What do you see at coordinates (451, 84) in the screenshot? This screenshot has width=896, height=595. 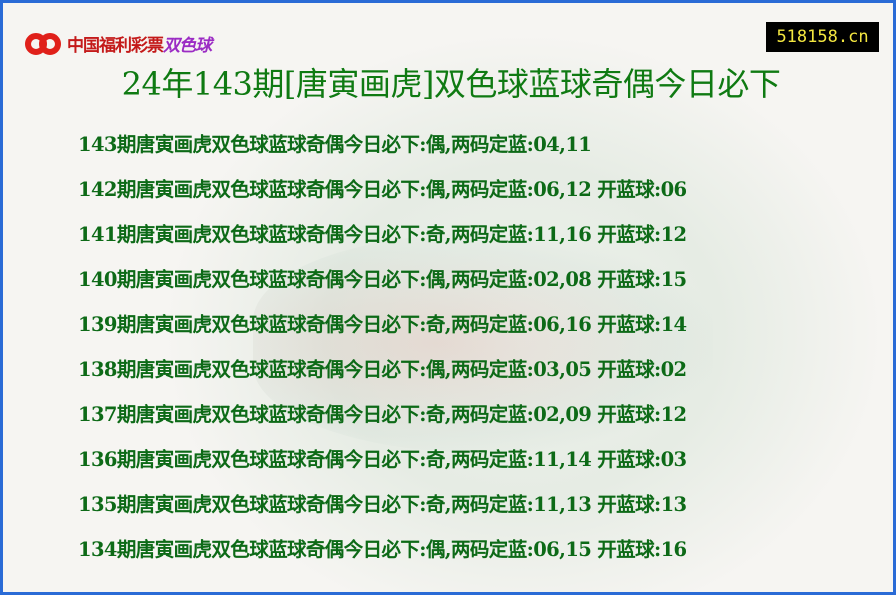 I see `page-title: 24年143期[唐寅画虎]双色球蓝球奇偶今日必下` at bounding box center [451, 84].